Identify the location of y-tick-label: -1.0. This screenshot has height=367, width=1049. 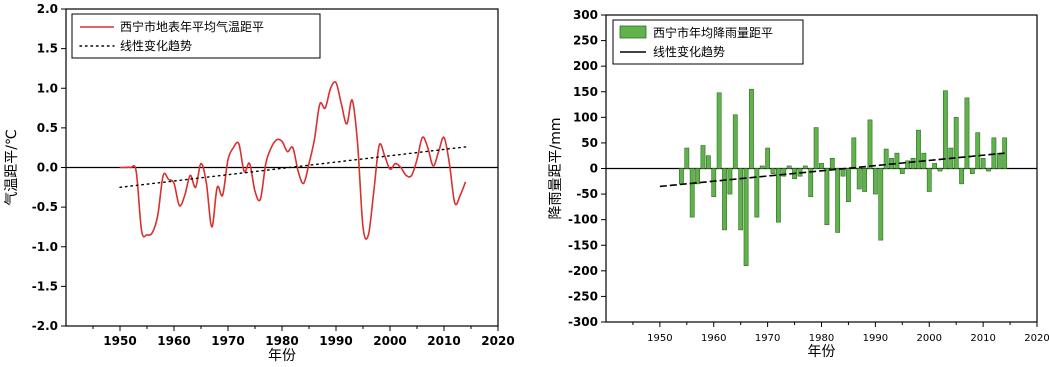
(45, 247).